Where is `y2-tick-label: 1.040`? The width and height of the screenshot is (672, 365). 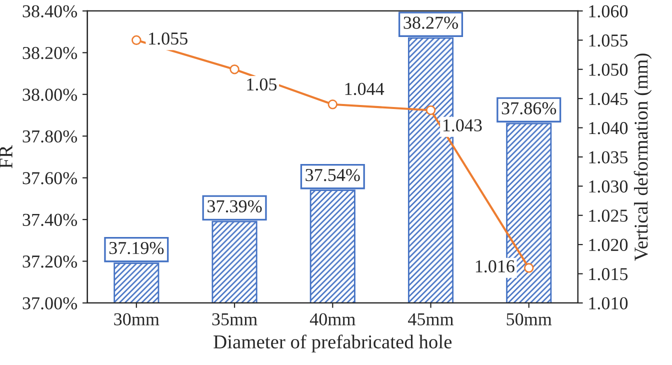
y2-tick-label: 1.040 is located at coordinates (608, 128).